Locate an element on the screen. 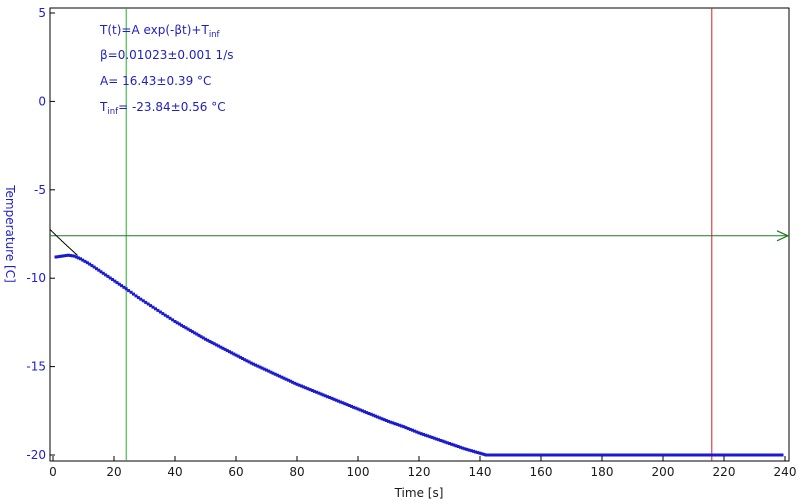 The height and width of the screenshot is (504, 800). y-tick-label: 0 is located at coordinates (42, 101).